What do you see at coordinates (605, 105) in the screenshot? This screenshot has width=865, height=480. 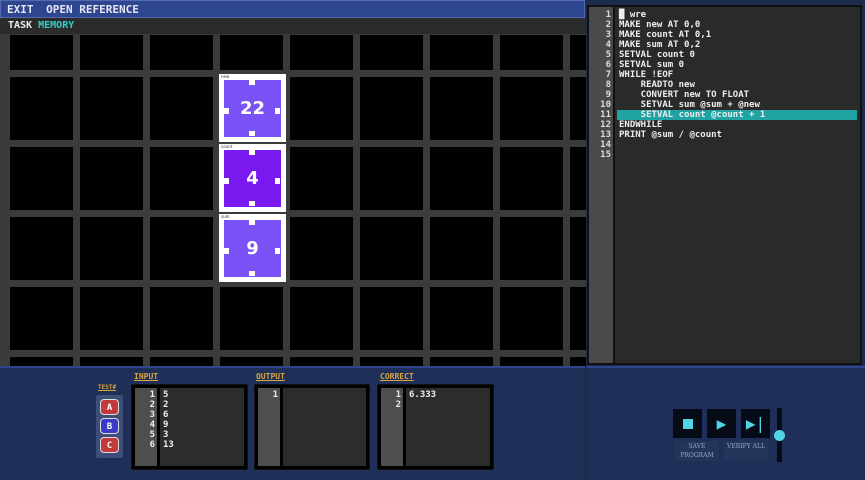 I see `line-number: 10` at bounding box center [605, 105].